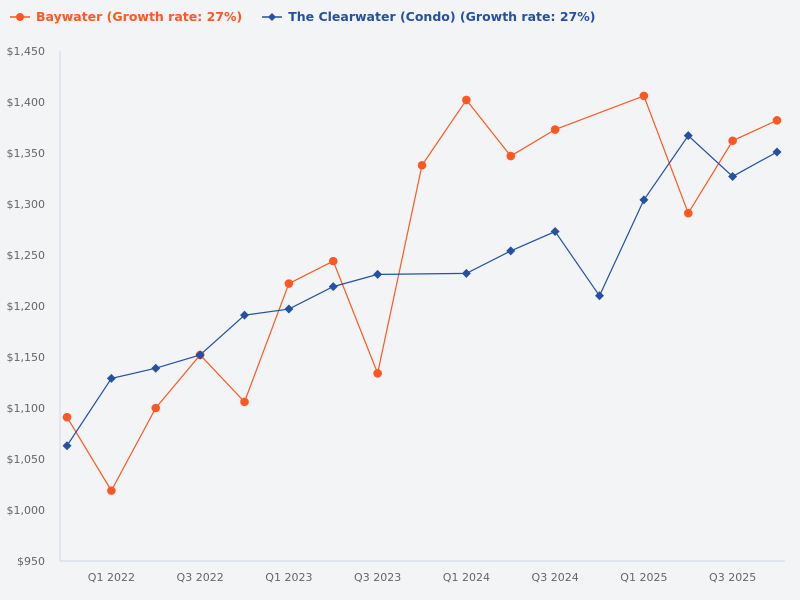 This screenshot has height=600, width=800. I want to click on y-tick-label: $950, so click(31, 561).